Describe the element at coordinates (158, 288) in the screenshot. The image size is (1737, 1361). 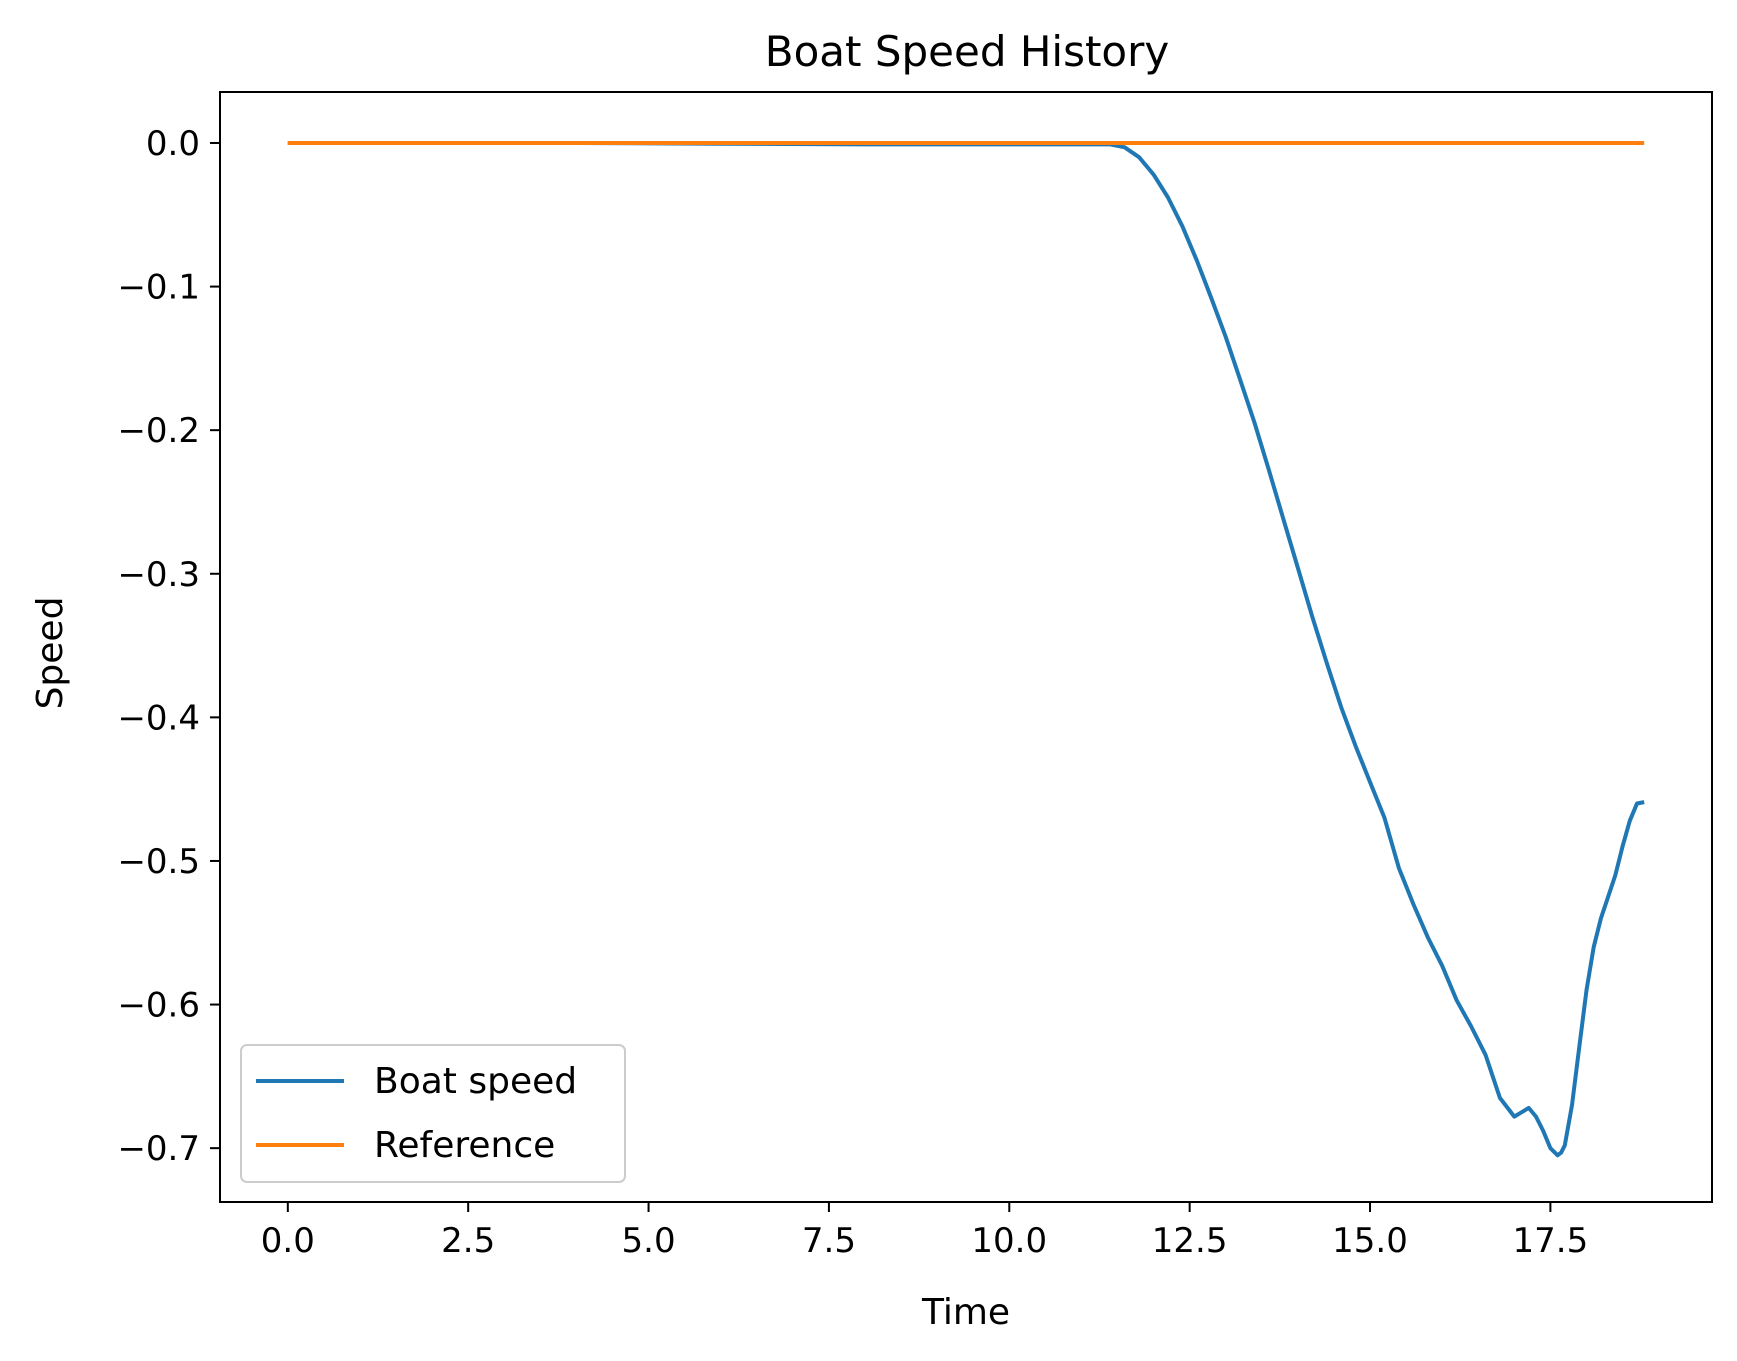
I see `y-tick-label: −0.1` at that location.